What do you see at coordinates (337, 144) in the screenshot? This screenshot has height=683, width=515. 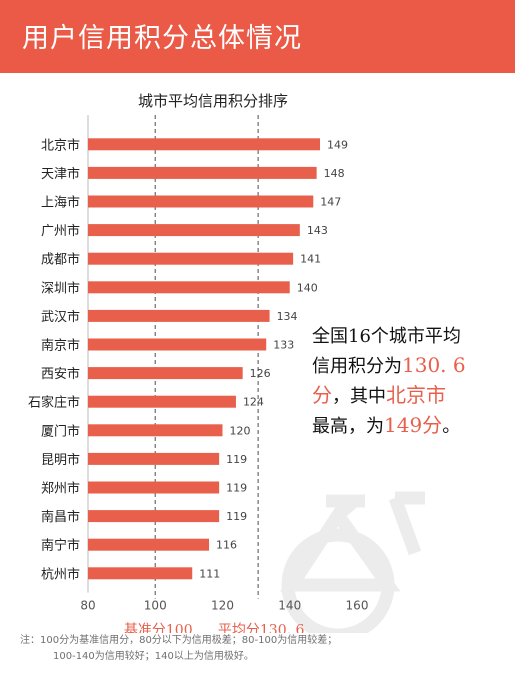 I see `data-label: 149` at bounding box center [337, 144].